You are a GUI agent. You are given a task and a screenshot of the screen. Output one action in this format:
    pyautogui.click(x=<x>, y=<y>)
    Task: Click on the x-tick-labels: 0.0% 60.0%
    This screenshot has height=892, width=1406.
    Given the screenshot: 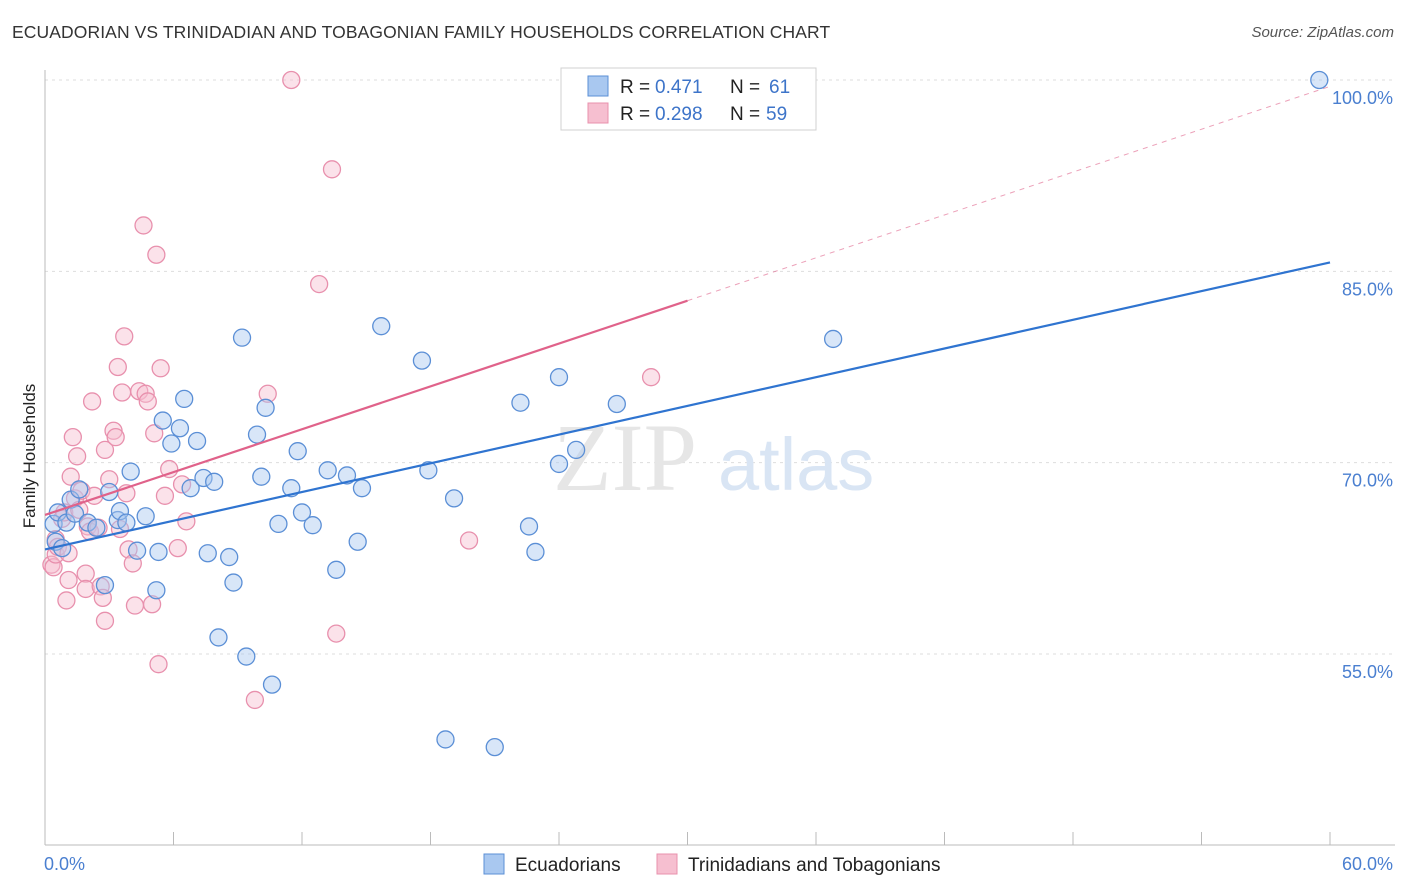 What is the action you would take?
    pyautogui.click(x=718, y=864)
    